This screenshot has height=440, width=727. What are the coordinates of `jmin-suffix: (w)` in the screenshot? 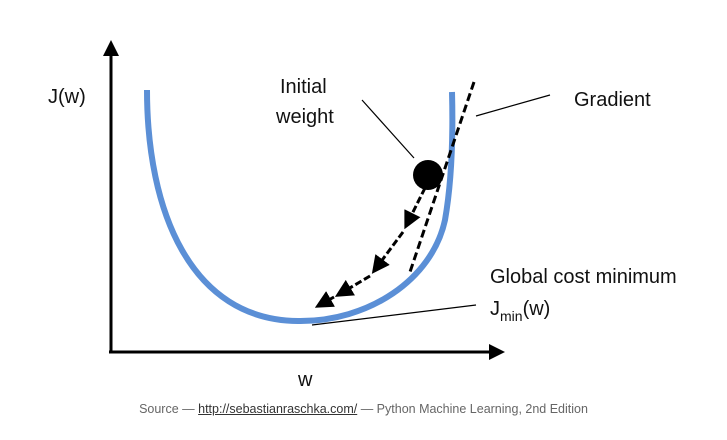 It's located at (537, 309).